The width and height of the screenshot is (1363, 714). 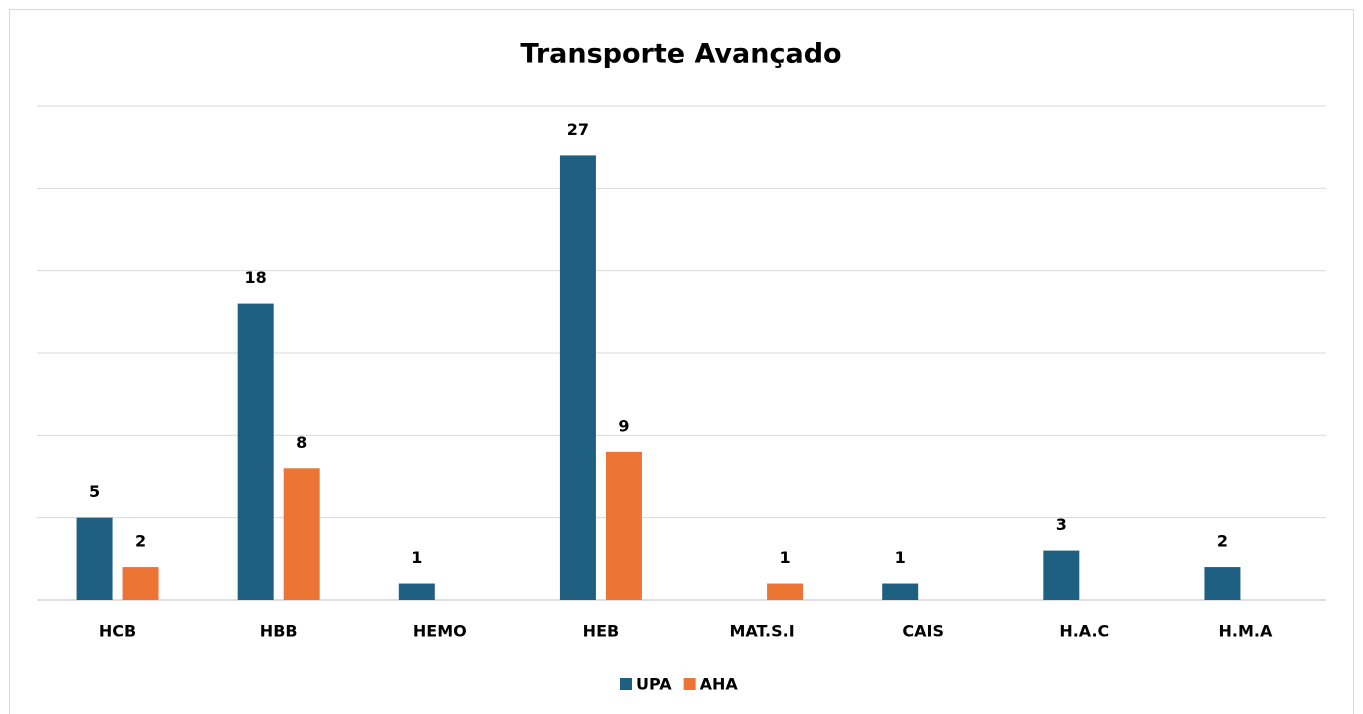 I want to click on legend-label: AHA, so click(x=719, y=684).